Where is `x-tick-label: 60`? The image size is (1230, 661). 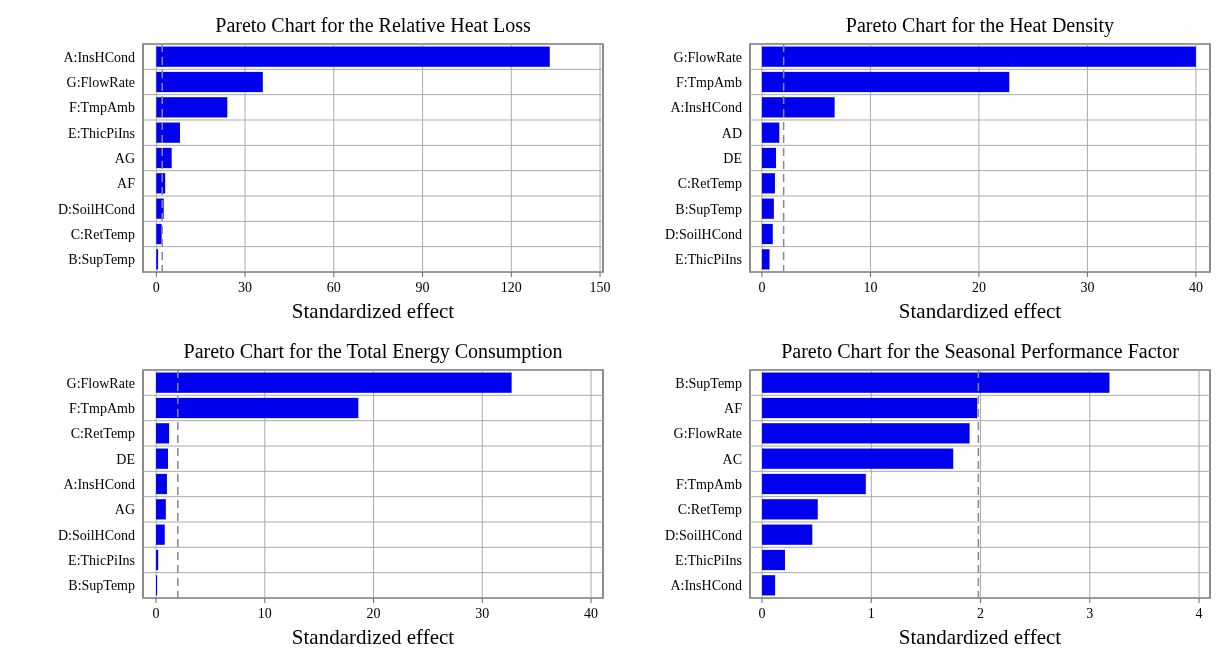
x-tick-label: 60 is located at coordinates (333, 287).